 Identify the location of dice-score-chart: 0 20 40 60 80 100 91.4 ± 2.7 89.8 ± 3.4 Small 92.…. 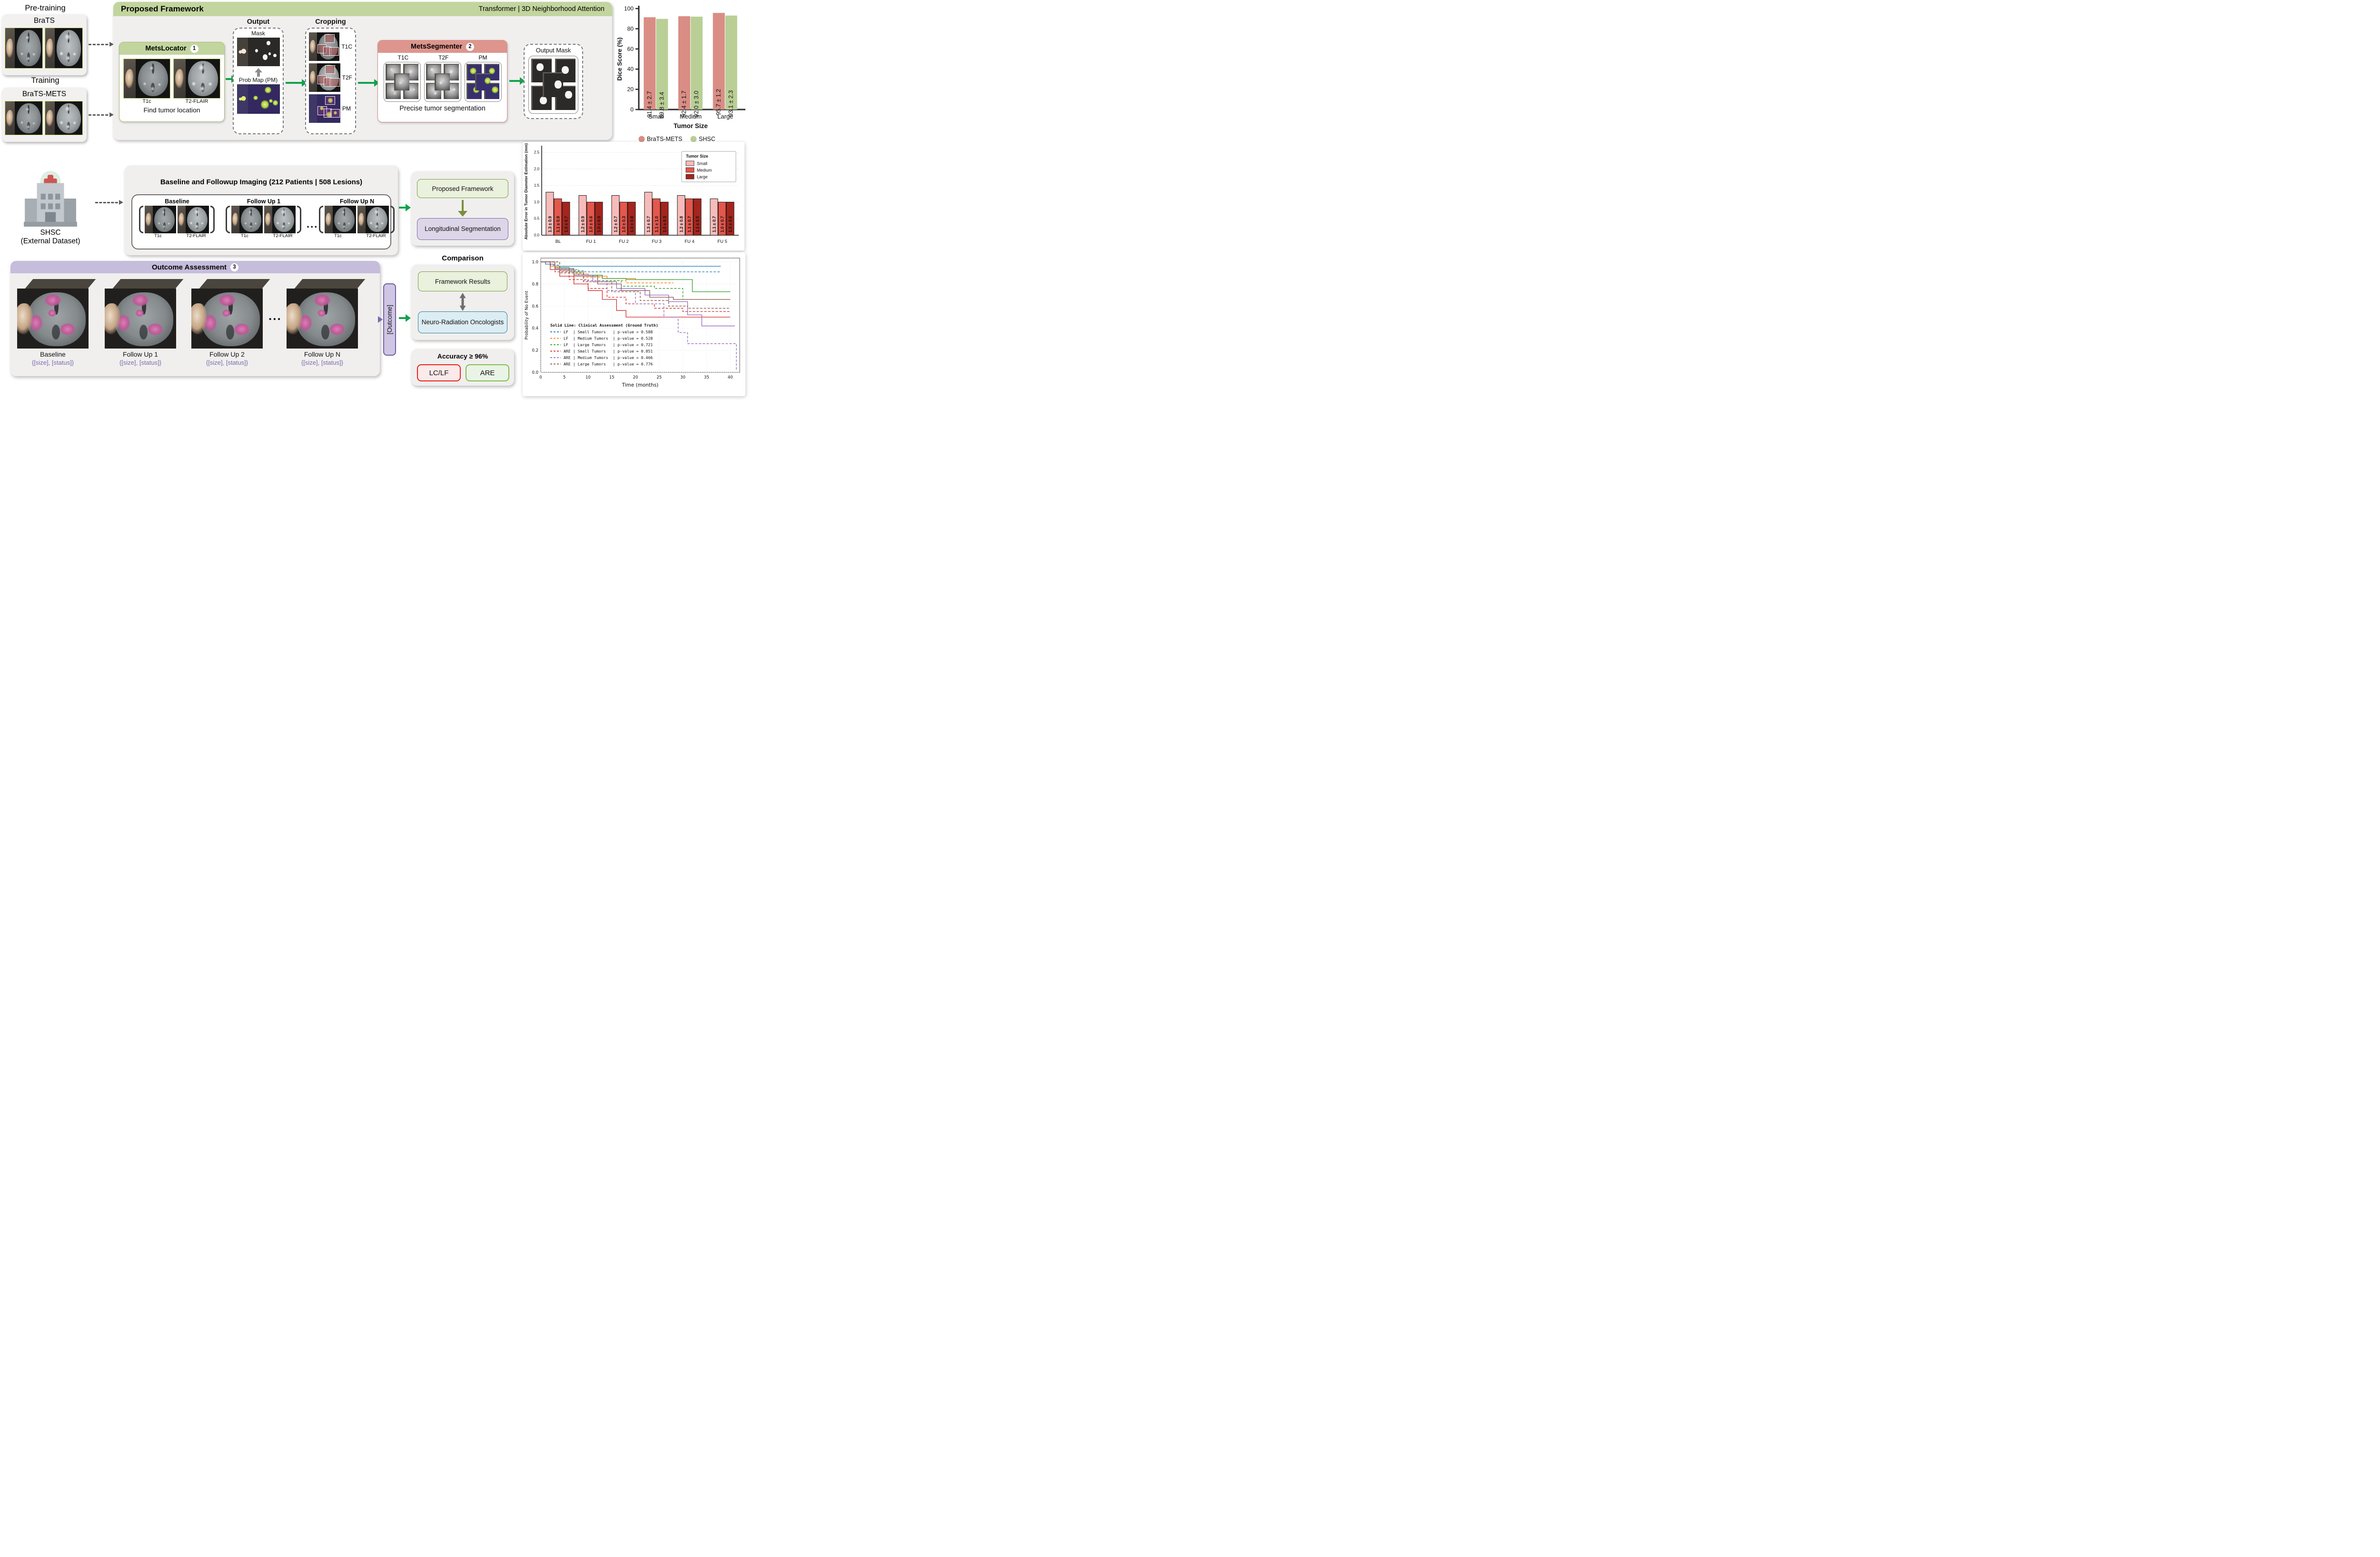
(680, 74).